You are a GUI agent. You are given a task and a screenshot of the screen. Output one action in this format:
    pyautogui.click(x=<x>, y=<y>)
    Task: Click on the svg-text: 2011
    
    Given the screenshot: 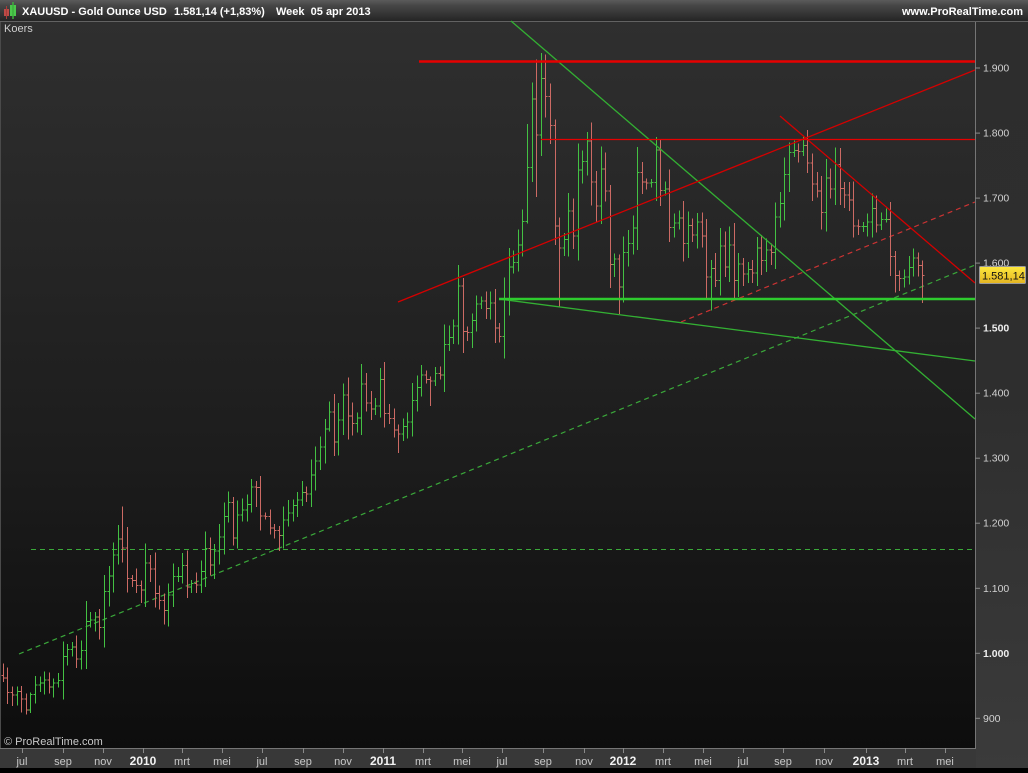 What is the action you would take?
    pyautogui.click(x=383, y=761)
    